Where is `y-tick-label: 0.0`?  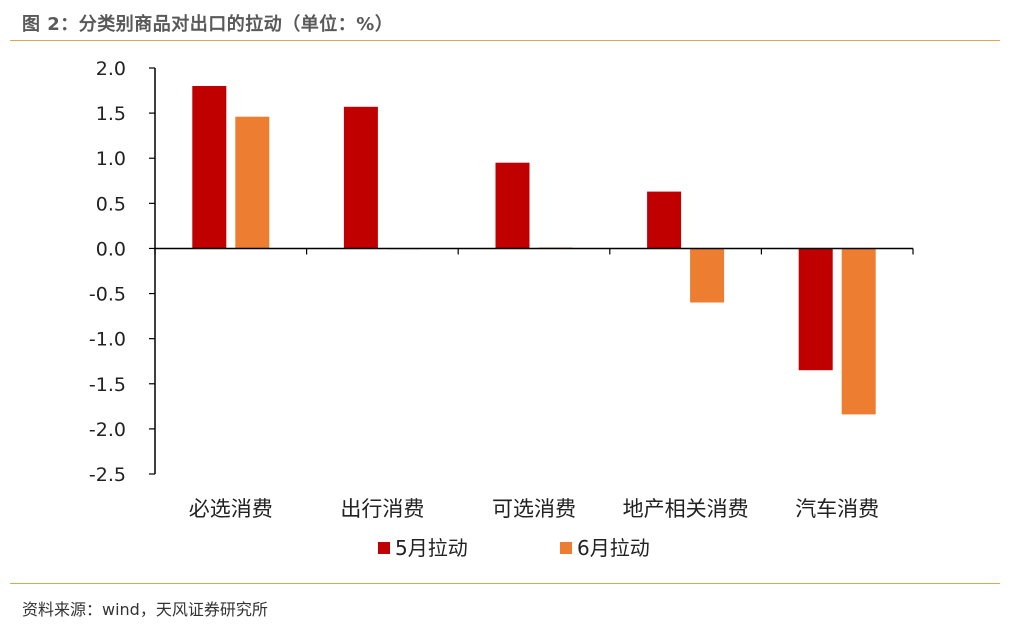 y-tick-label: 0.0 is located at coordinates (111, 249).